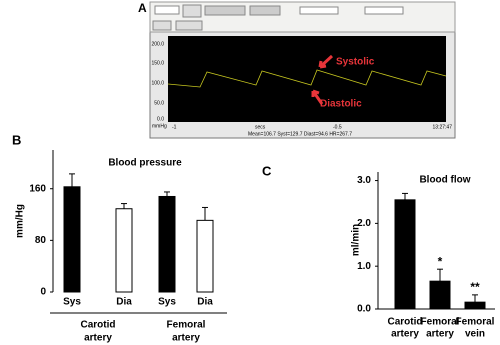 The width and height of the screenshot is (500, 345). What do you see at coordinates (405, 322) in the screenshot?
I see `x-tick-label: Carotid` at bounding box center [405, 322].